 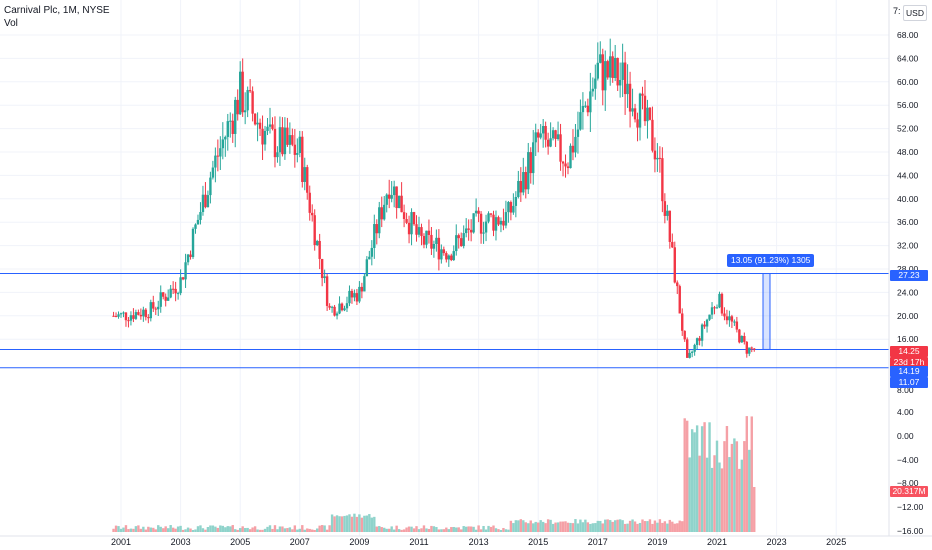 What do you see at coordinates (908, 152) in the screenshot?
I see `price-axis-label: 48.00` at bounding box center [908, 152].